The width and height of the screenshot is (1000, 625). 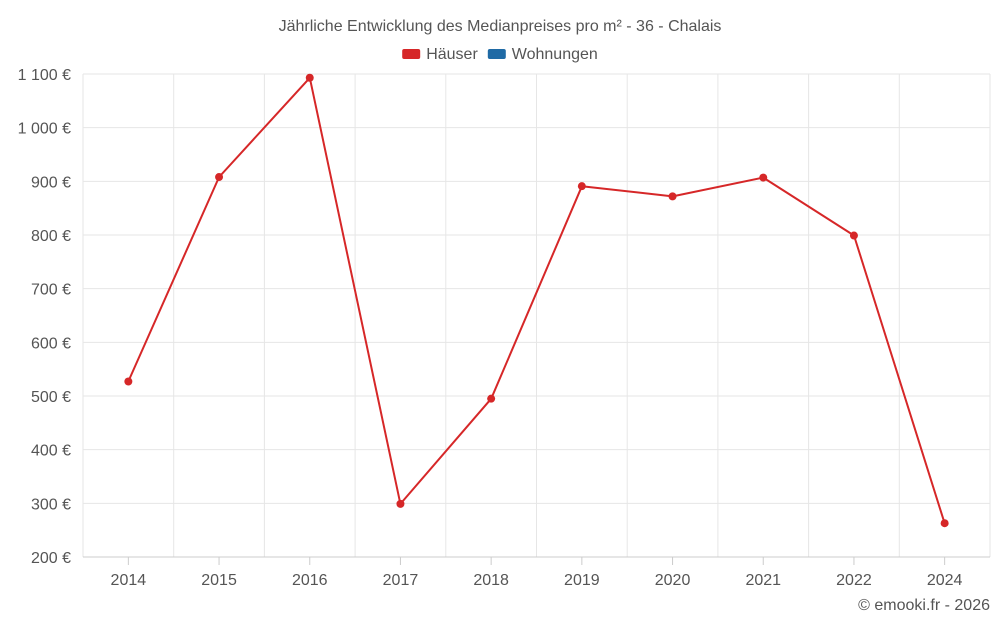 I want to click on y-tick-label: 1 000 €, so click(x=44, y=129).